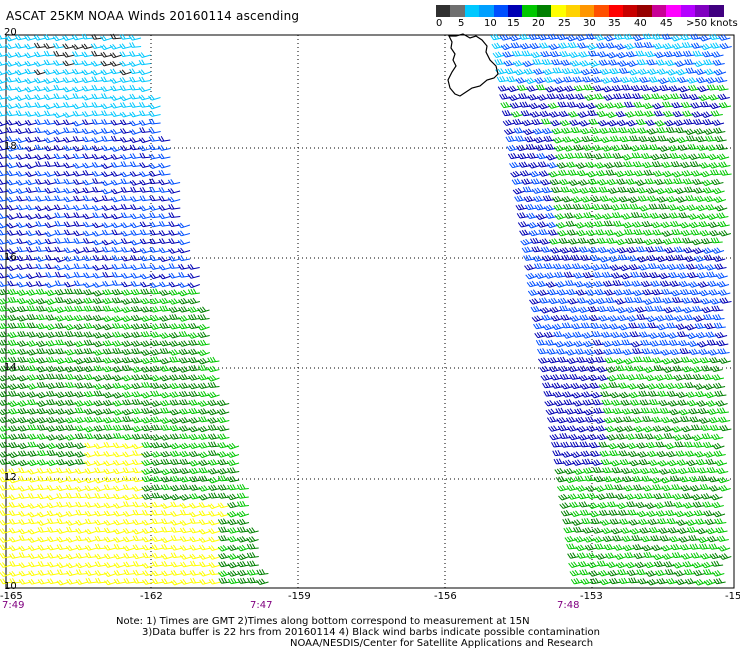 The image size is (740, 650). What do you see at coordinates (666, 23) in the screenshot?
I see `legend-label: 45` at bounding box center [666, 23].